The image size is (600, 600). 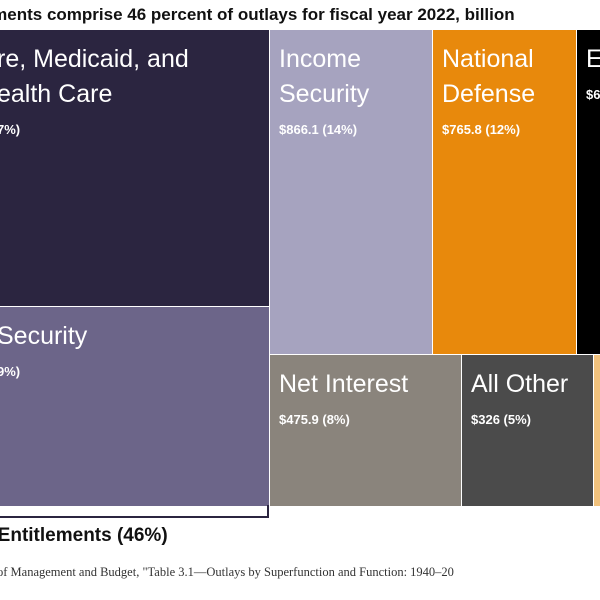 I want to click on group-label: r Entitlements (46%), so click(x=84, y=535).